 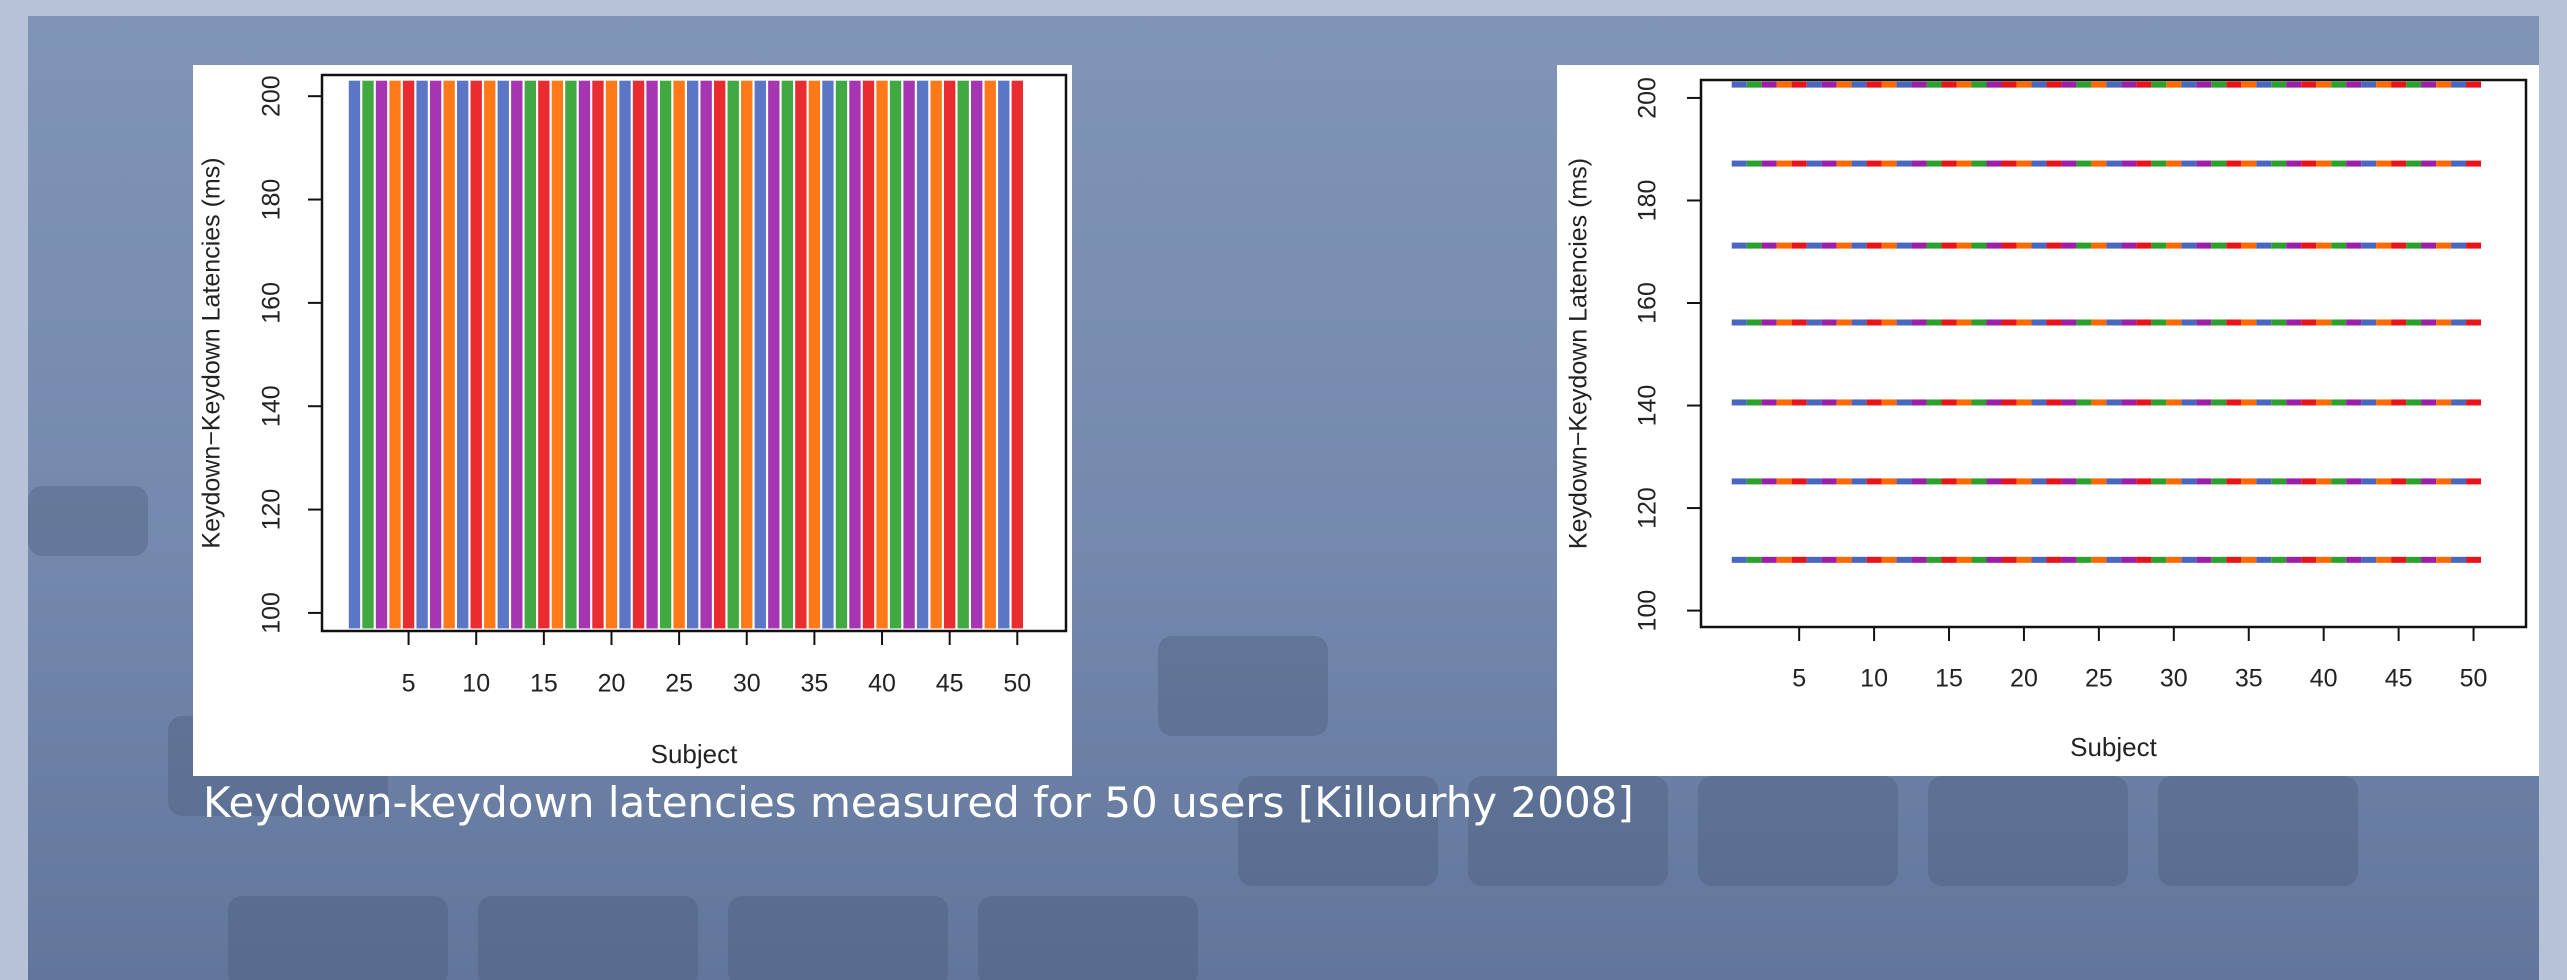 What do you see at coordinates (1648, 98) in the screenshot?
I see `y-tick-label: 200` at bounding box center [1648, 98].